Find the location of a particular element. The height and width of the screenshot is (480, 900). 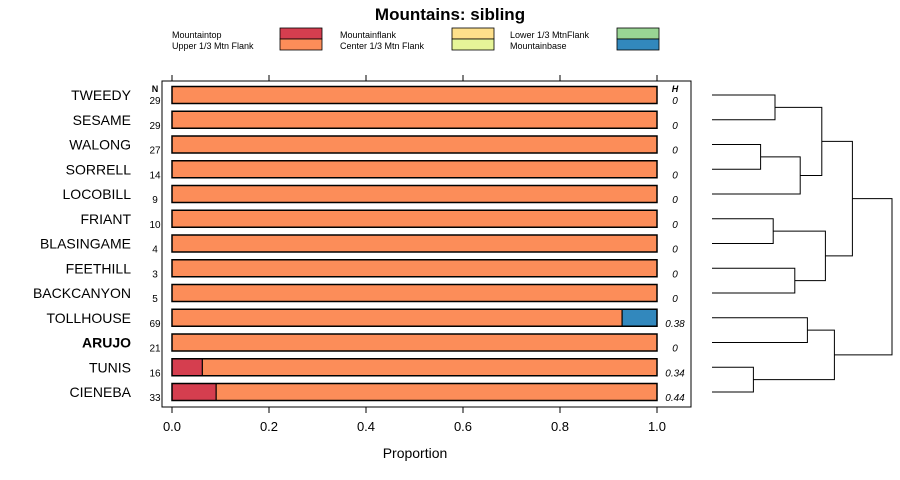

n-value: 3 is located at coordinates (155, 274).